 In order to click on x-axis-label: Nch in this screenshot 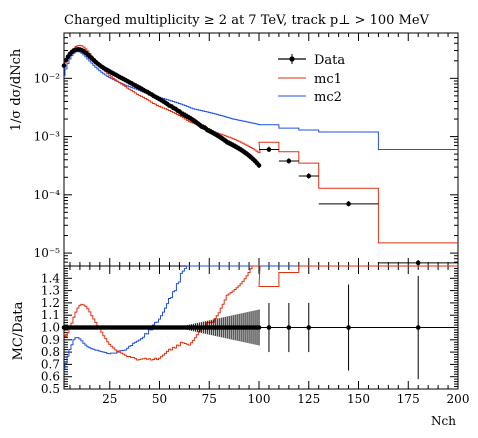, I will do `click(443, 421)`.